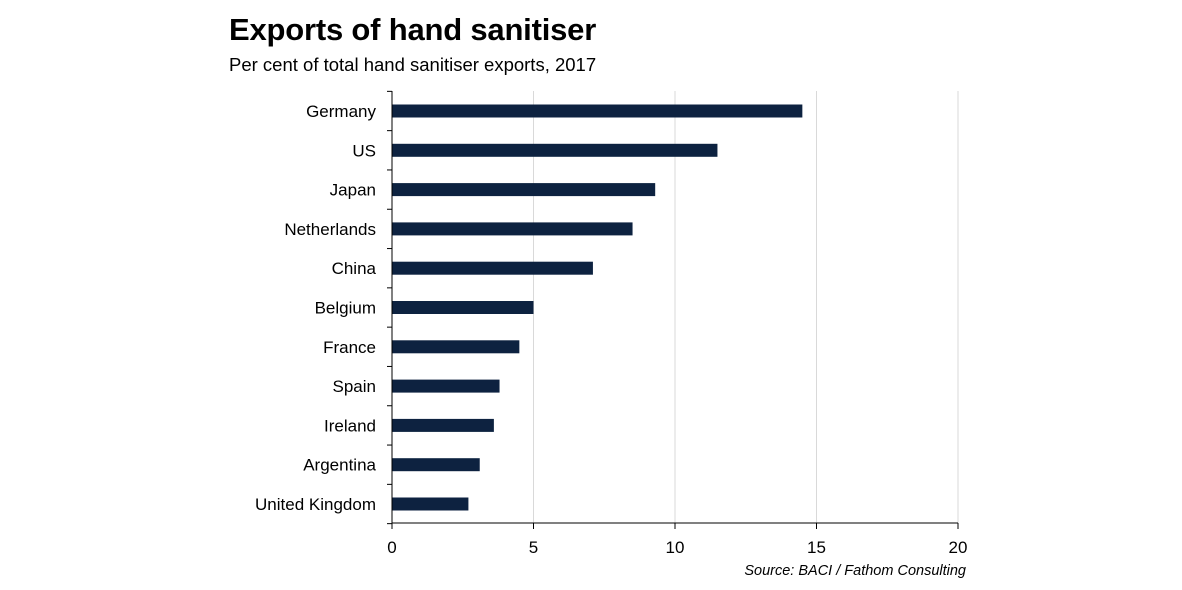 This screenshot has width=1182, height=590. I want to click on x-tick-label: 20, so click(958, 547).